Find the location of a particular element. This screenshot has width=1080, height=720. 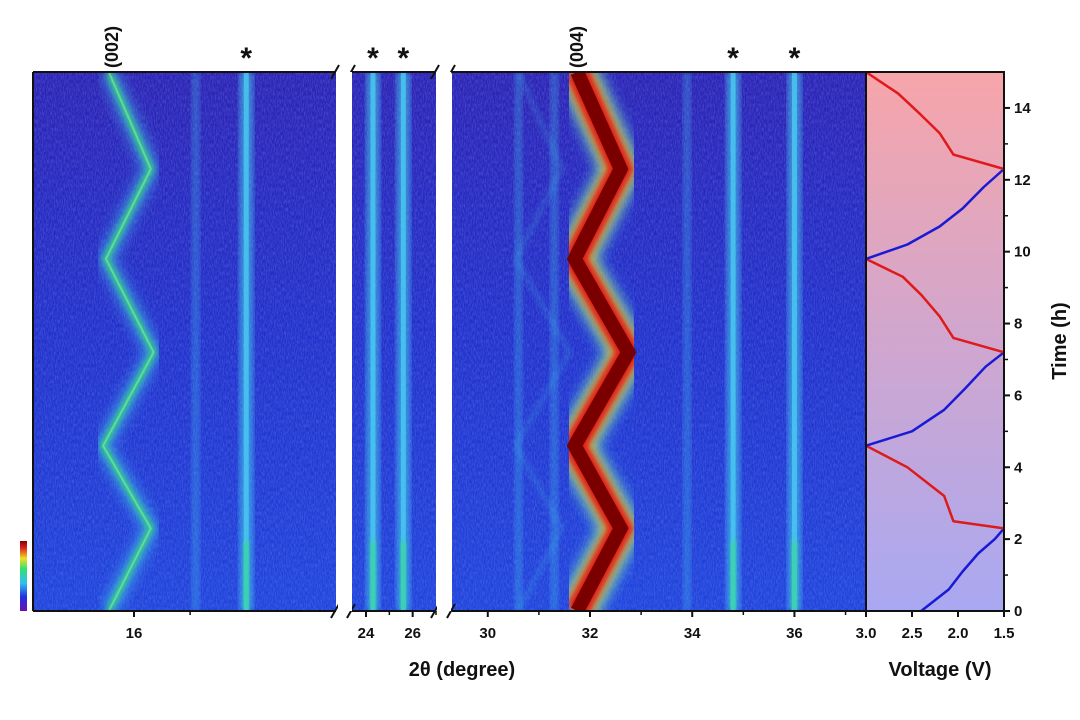

x-axis-title-voltage: Voltage (V) is located at coordinates (940, 670).